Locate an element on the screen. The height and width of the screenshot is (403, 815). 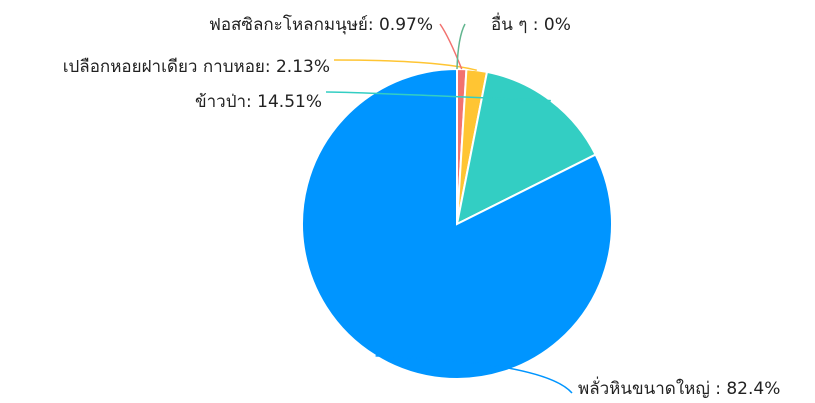
slice-label-3: เปลือกหอยฝาเดียว กาบหอย: 2.13% is located at coordinates (196, 67).